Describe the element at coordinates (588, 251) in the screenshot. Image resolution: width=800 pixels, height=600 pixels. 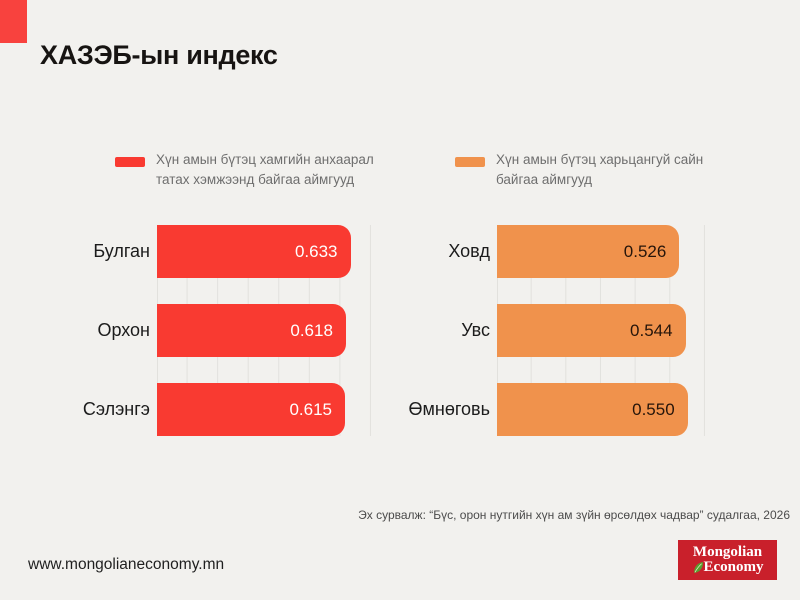
I see `bar: 0.526` at that location.